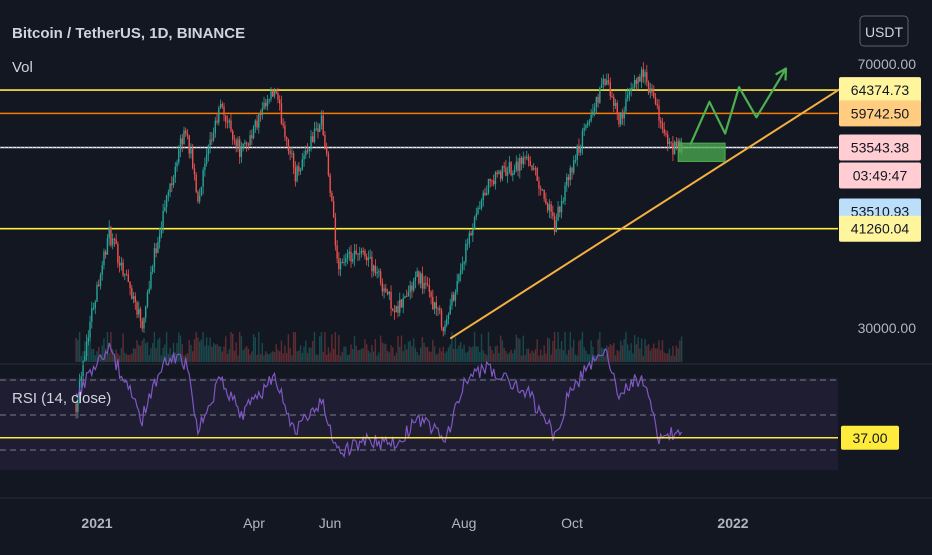 This screenshot has width=932, height=555. I want to click on projection-path, so click(738, 106).